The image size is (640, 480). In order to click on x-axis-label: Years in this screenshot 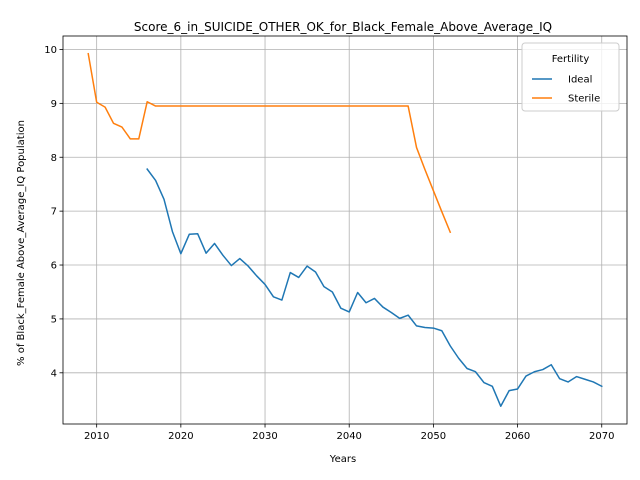, I will do `click(342, 459)`.